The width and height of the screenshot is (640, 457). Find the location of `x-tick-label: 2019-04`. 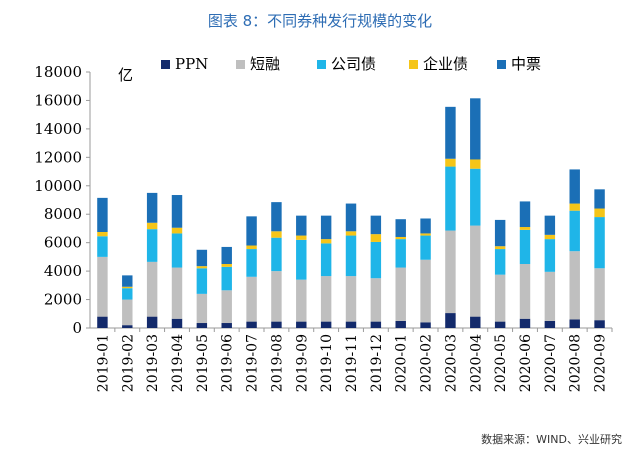

x-tick-label: 2019-04 is located at coordinates (178, 363).